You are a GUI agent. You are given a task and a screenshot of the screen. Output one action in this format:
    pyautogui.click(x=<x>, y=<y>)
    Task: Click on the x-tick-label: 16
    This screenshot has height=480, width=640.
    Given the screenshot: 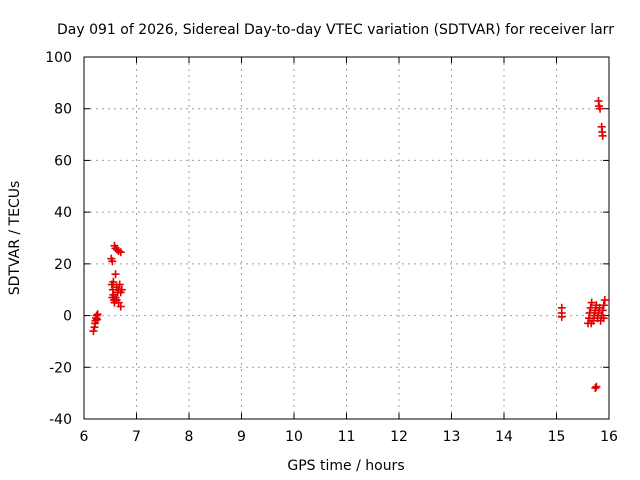 What is the action you would take?
    pyautogui.click(x=609, y=437)
    